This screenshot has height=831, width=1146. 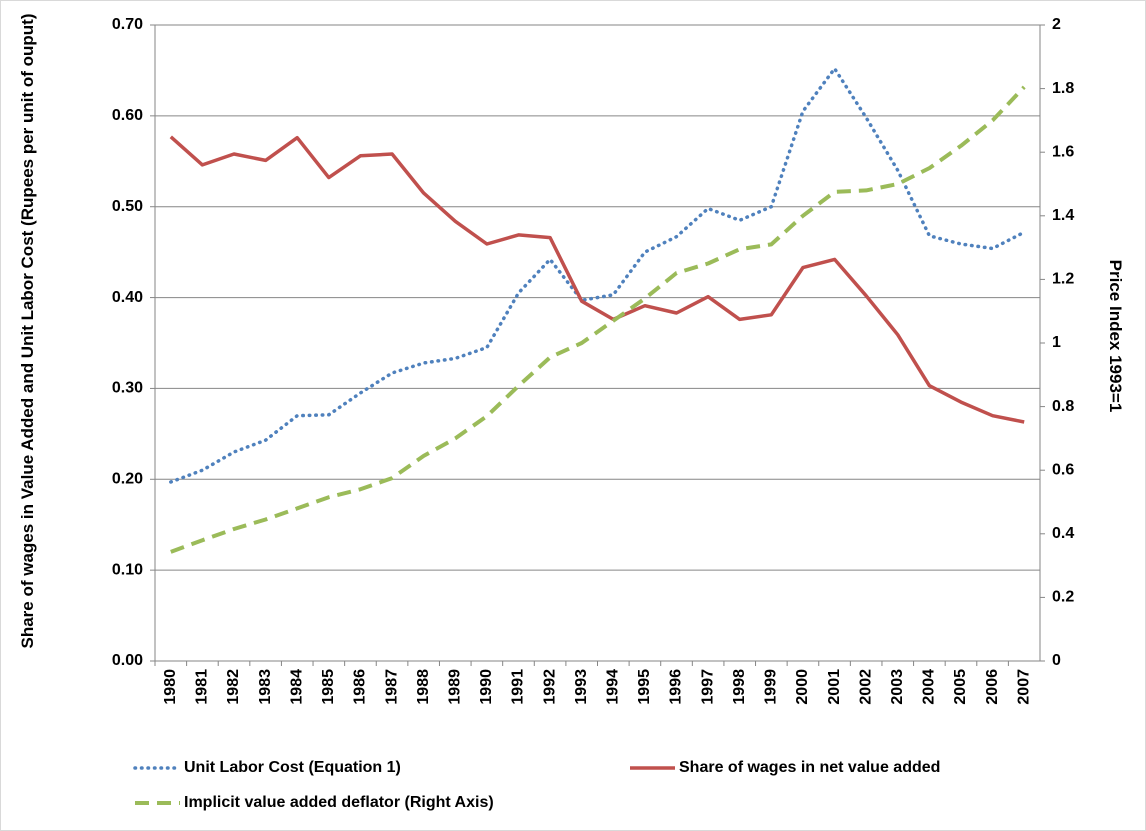 What do you see at coordinates (127, 297) in the screenshot?
I see `y-tick-label: 0.40` at bounding box center [127, 297].